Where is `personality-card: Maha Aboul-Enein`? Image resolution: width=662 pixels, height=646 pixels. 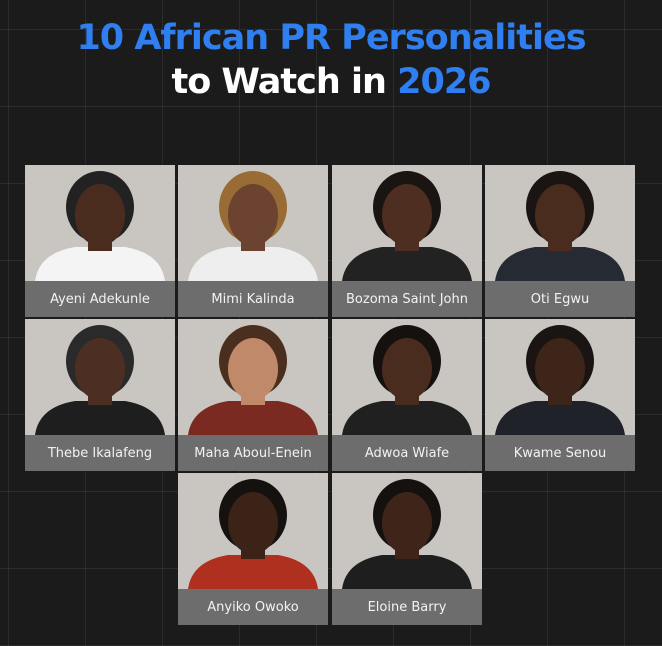
personality-card: Maha Aboul-Enein is located at coordinates (253, 395).